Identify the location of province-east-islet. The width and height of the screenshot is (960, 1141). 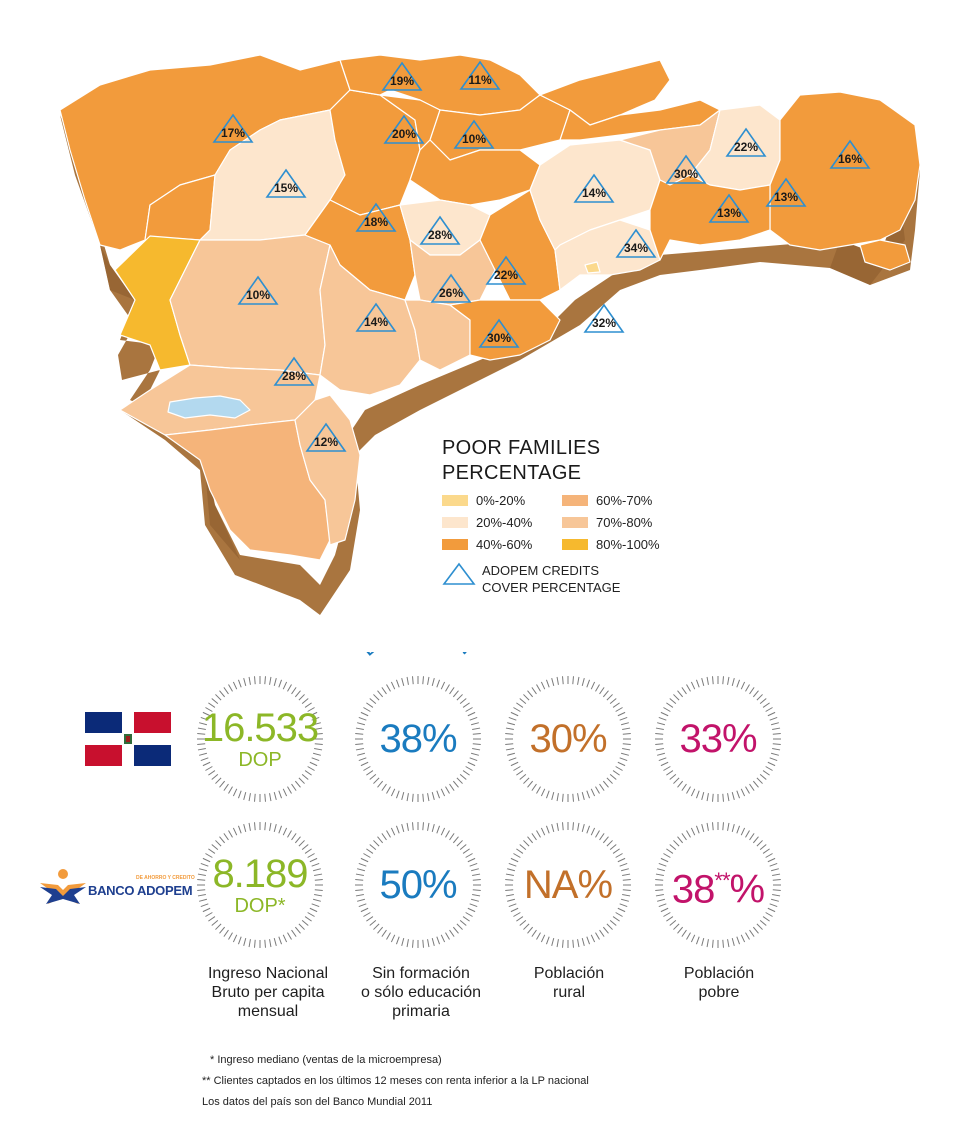
(885, 255).